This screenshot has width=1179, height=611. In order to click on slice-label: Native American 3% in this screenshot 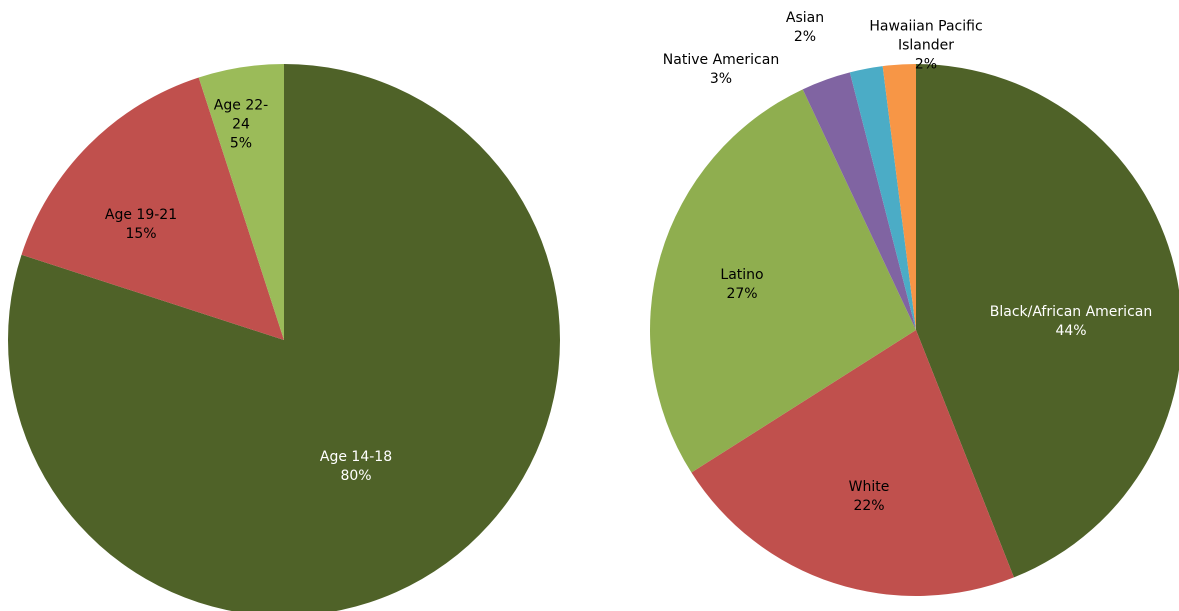, I will do `click(721, 70)`.